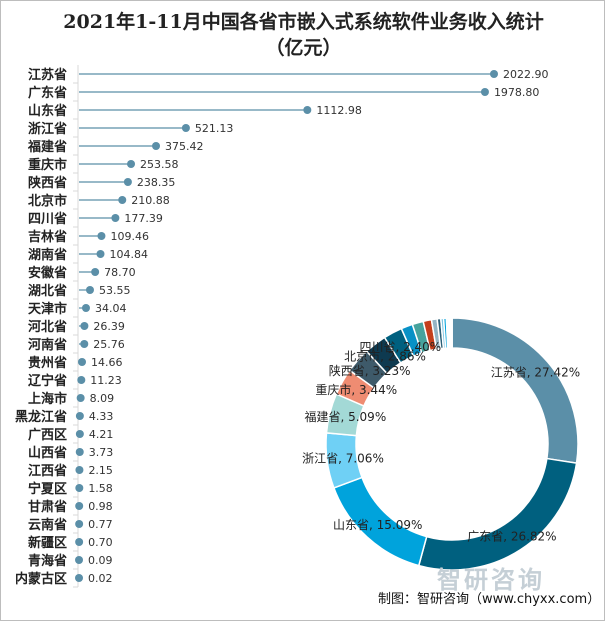 The width and height of the screenshot is (605, 621). I want to click on category-label: 江苏省, so click(47, 75).